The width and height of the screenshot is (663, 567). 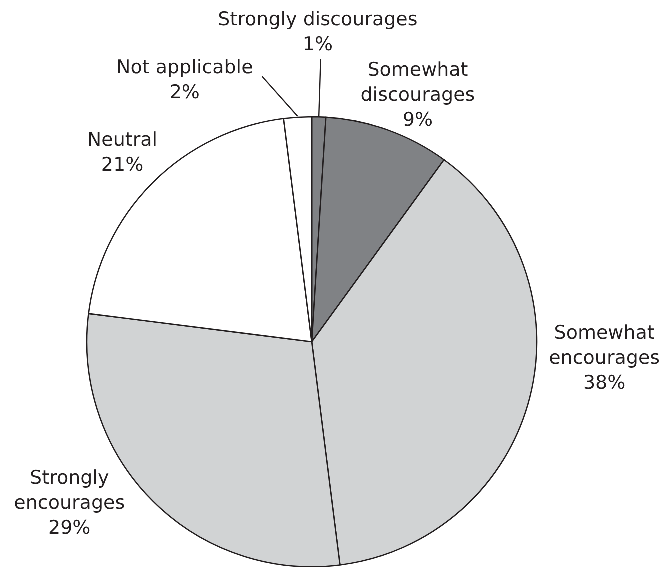 What do you see at coordinates (122, 165) in the screenshot?
I see `data-label: 21%` at bounding box center [122, 165].